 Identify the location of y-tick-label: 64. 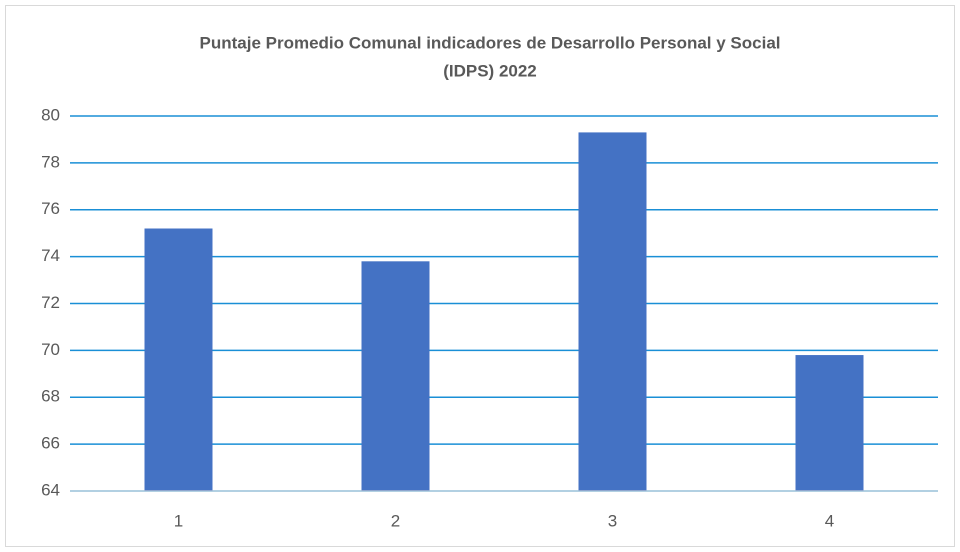
(50, 489).